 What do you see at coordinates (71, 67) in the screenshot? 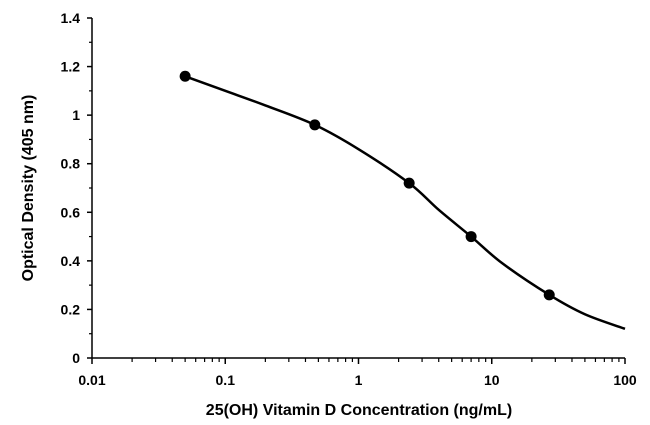
I see `y-tick-label: 1.2` at bounding box center [71, 67].